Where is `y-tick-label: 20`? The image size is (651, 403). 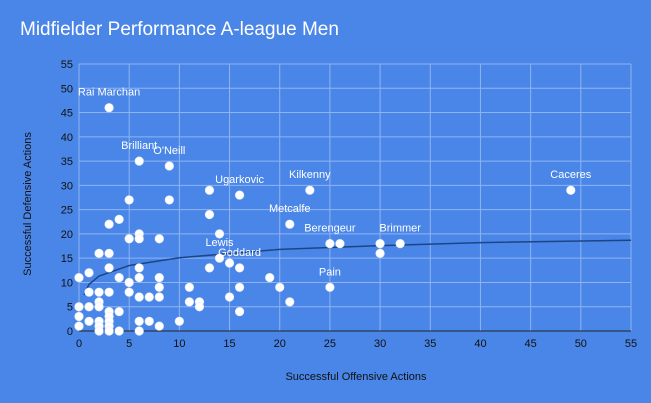 y-tick-label: 20 is located at coordinates (67, 235).